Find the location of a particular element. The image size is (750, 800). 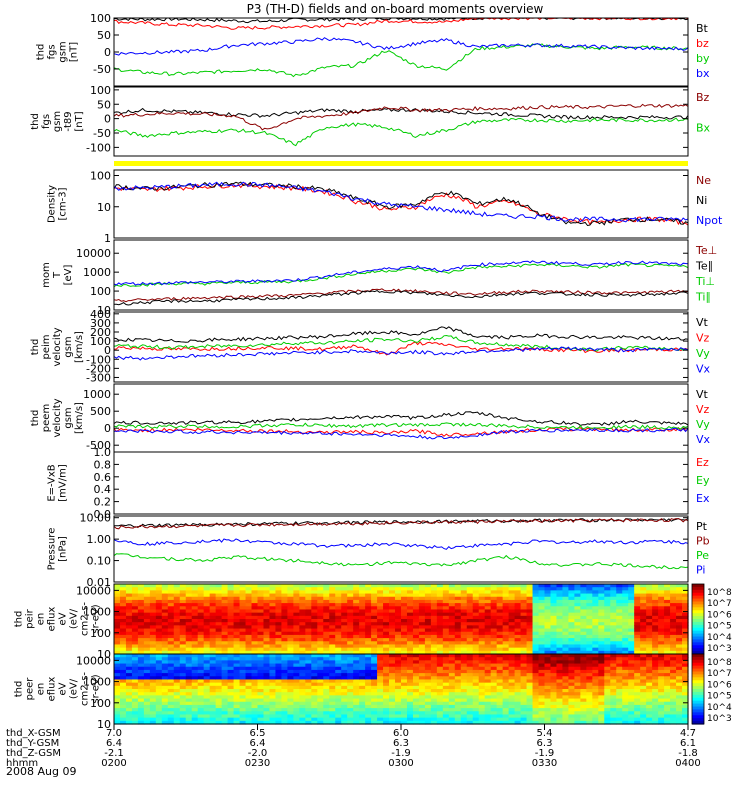

panel-frame is located at coordinates (401, 483).